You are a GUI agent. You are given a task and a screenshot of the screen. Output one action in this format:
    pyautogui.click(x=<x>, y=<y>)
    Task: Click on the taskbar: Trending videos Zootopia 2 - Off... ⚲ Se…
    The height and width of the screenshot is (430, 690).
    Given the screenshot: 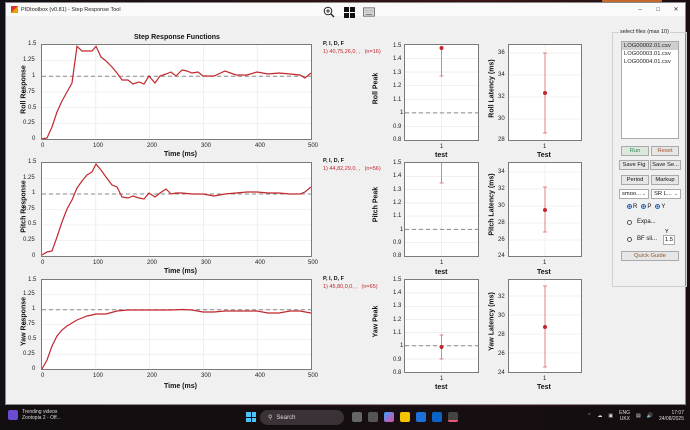 What is the action you would take?
    pyautogui.click(x=345, y=418)
    